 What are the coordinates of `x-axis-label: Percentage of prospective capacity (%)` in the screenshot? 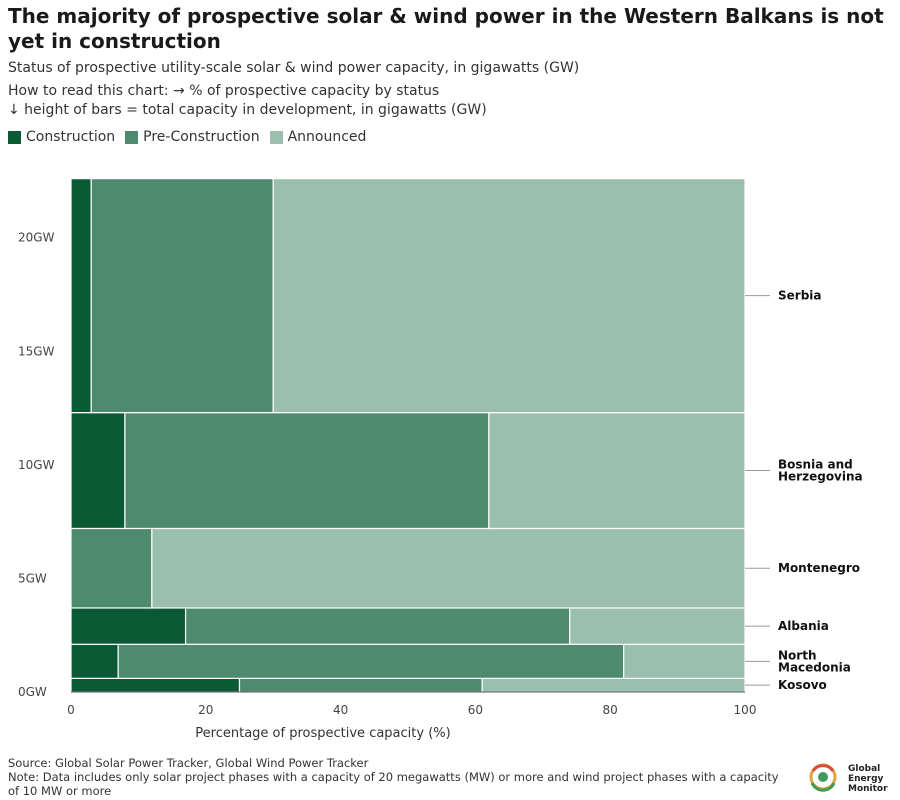 It's located at (322, 733).